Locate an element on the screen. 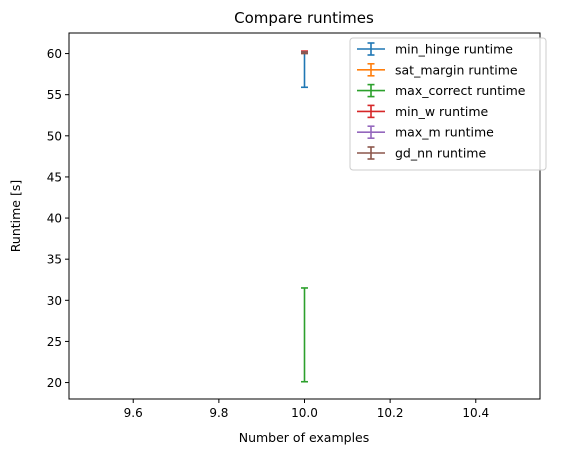 This screenshot has height=455, width=566. legend-label: max_m runtime is located at coordinates (444, 132).